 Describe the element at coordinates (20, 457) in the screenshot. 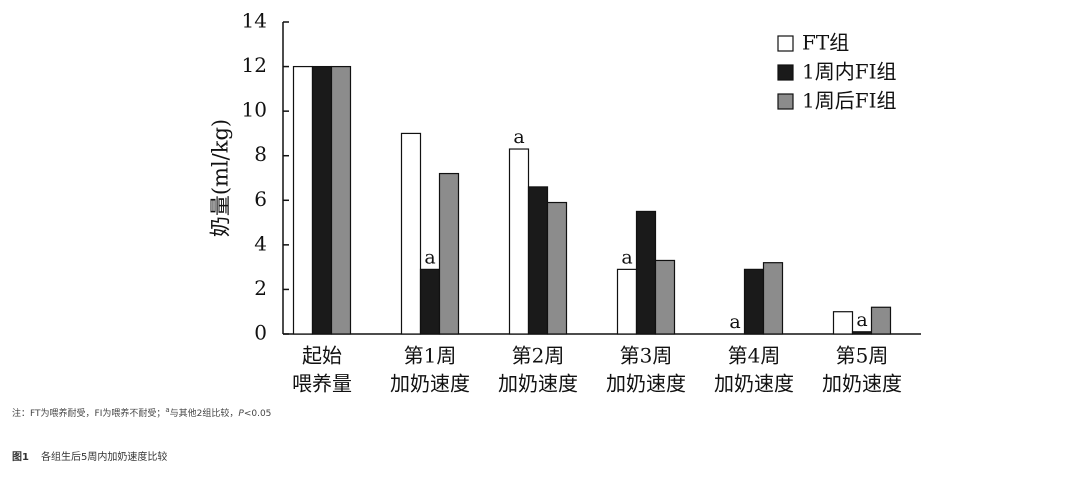

I see `figure-number: 图1` at that location.